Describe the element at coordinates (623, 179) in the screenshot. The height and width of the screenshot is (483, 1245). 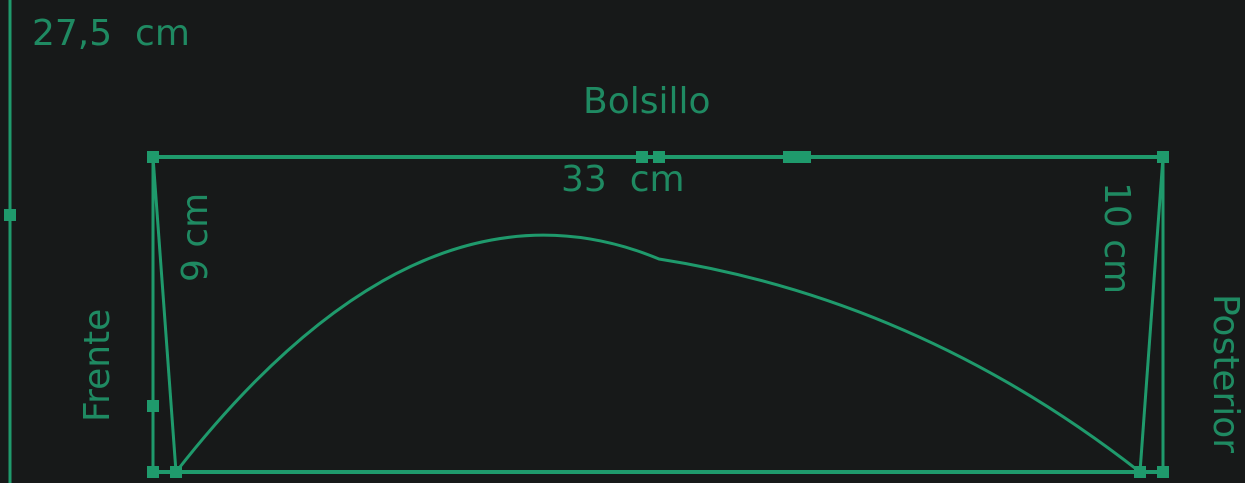
I see `width-measure-label: 33 cm` at that location.